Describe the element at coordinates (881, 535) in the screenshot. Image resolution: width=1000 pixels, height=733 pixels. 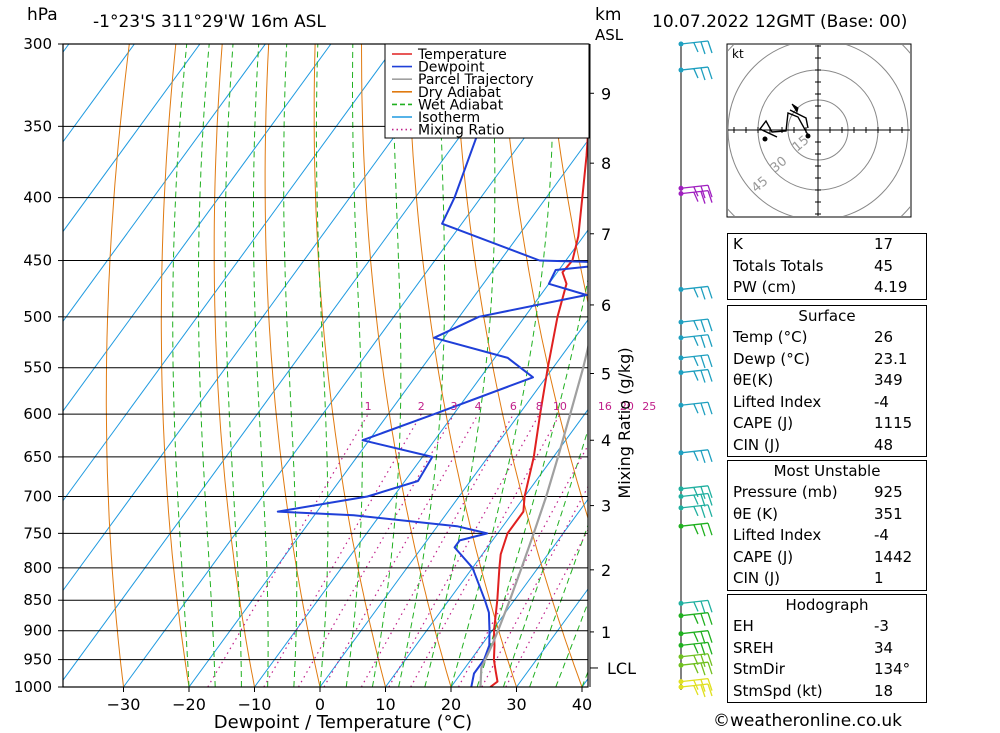
I see `mu-li-value: -4` at that location.